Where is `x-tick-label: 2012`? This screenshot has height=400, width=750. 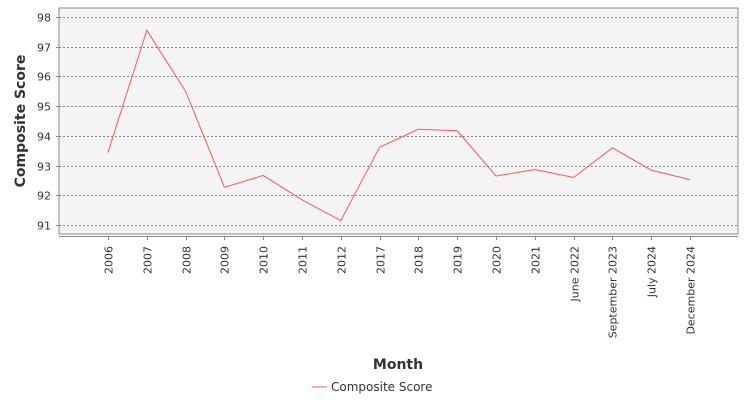
x-tick-label: 2012 is located at coordinates (342, 260).